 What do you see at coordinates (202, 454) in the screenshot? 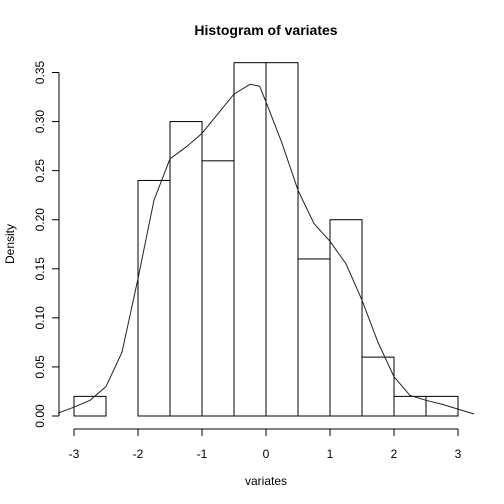
I see `x-tick-label: -1` at bounding box center [202, 454].